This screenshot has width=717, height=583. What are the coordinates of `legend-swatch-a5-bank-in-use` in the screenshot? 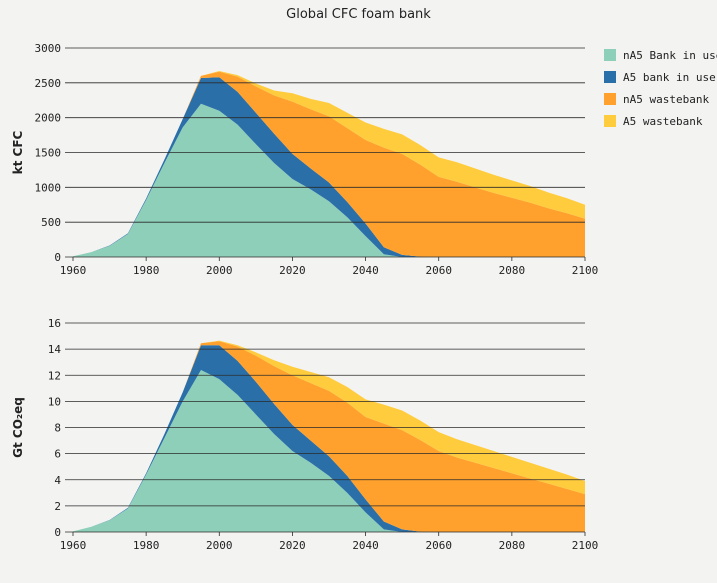 It's located at (610, 77).